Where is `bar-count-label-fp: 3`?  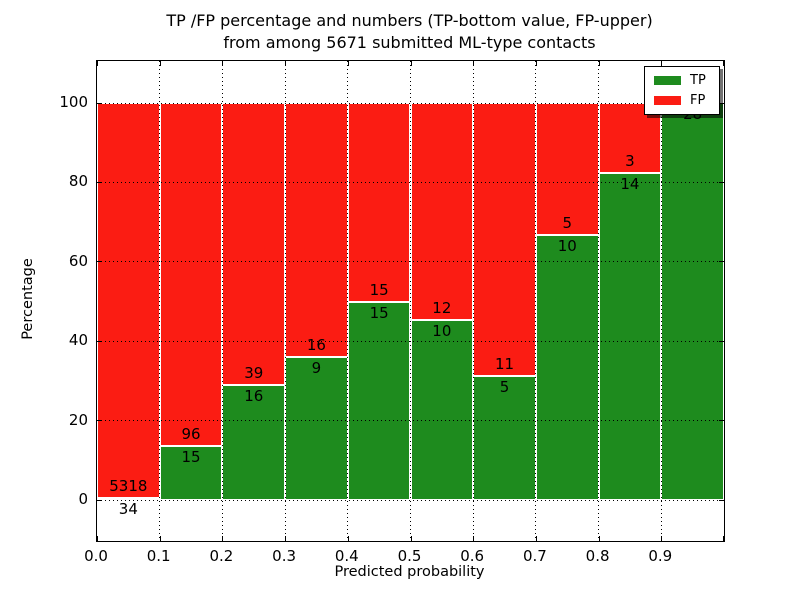 bar-count-label-fp: 3 is located at coordinates (630, 161).